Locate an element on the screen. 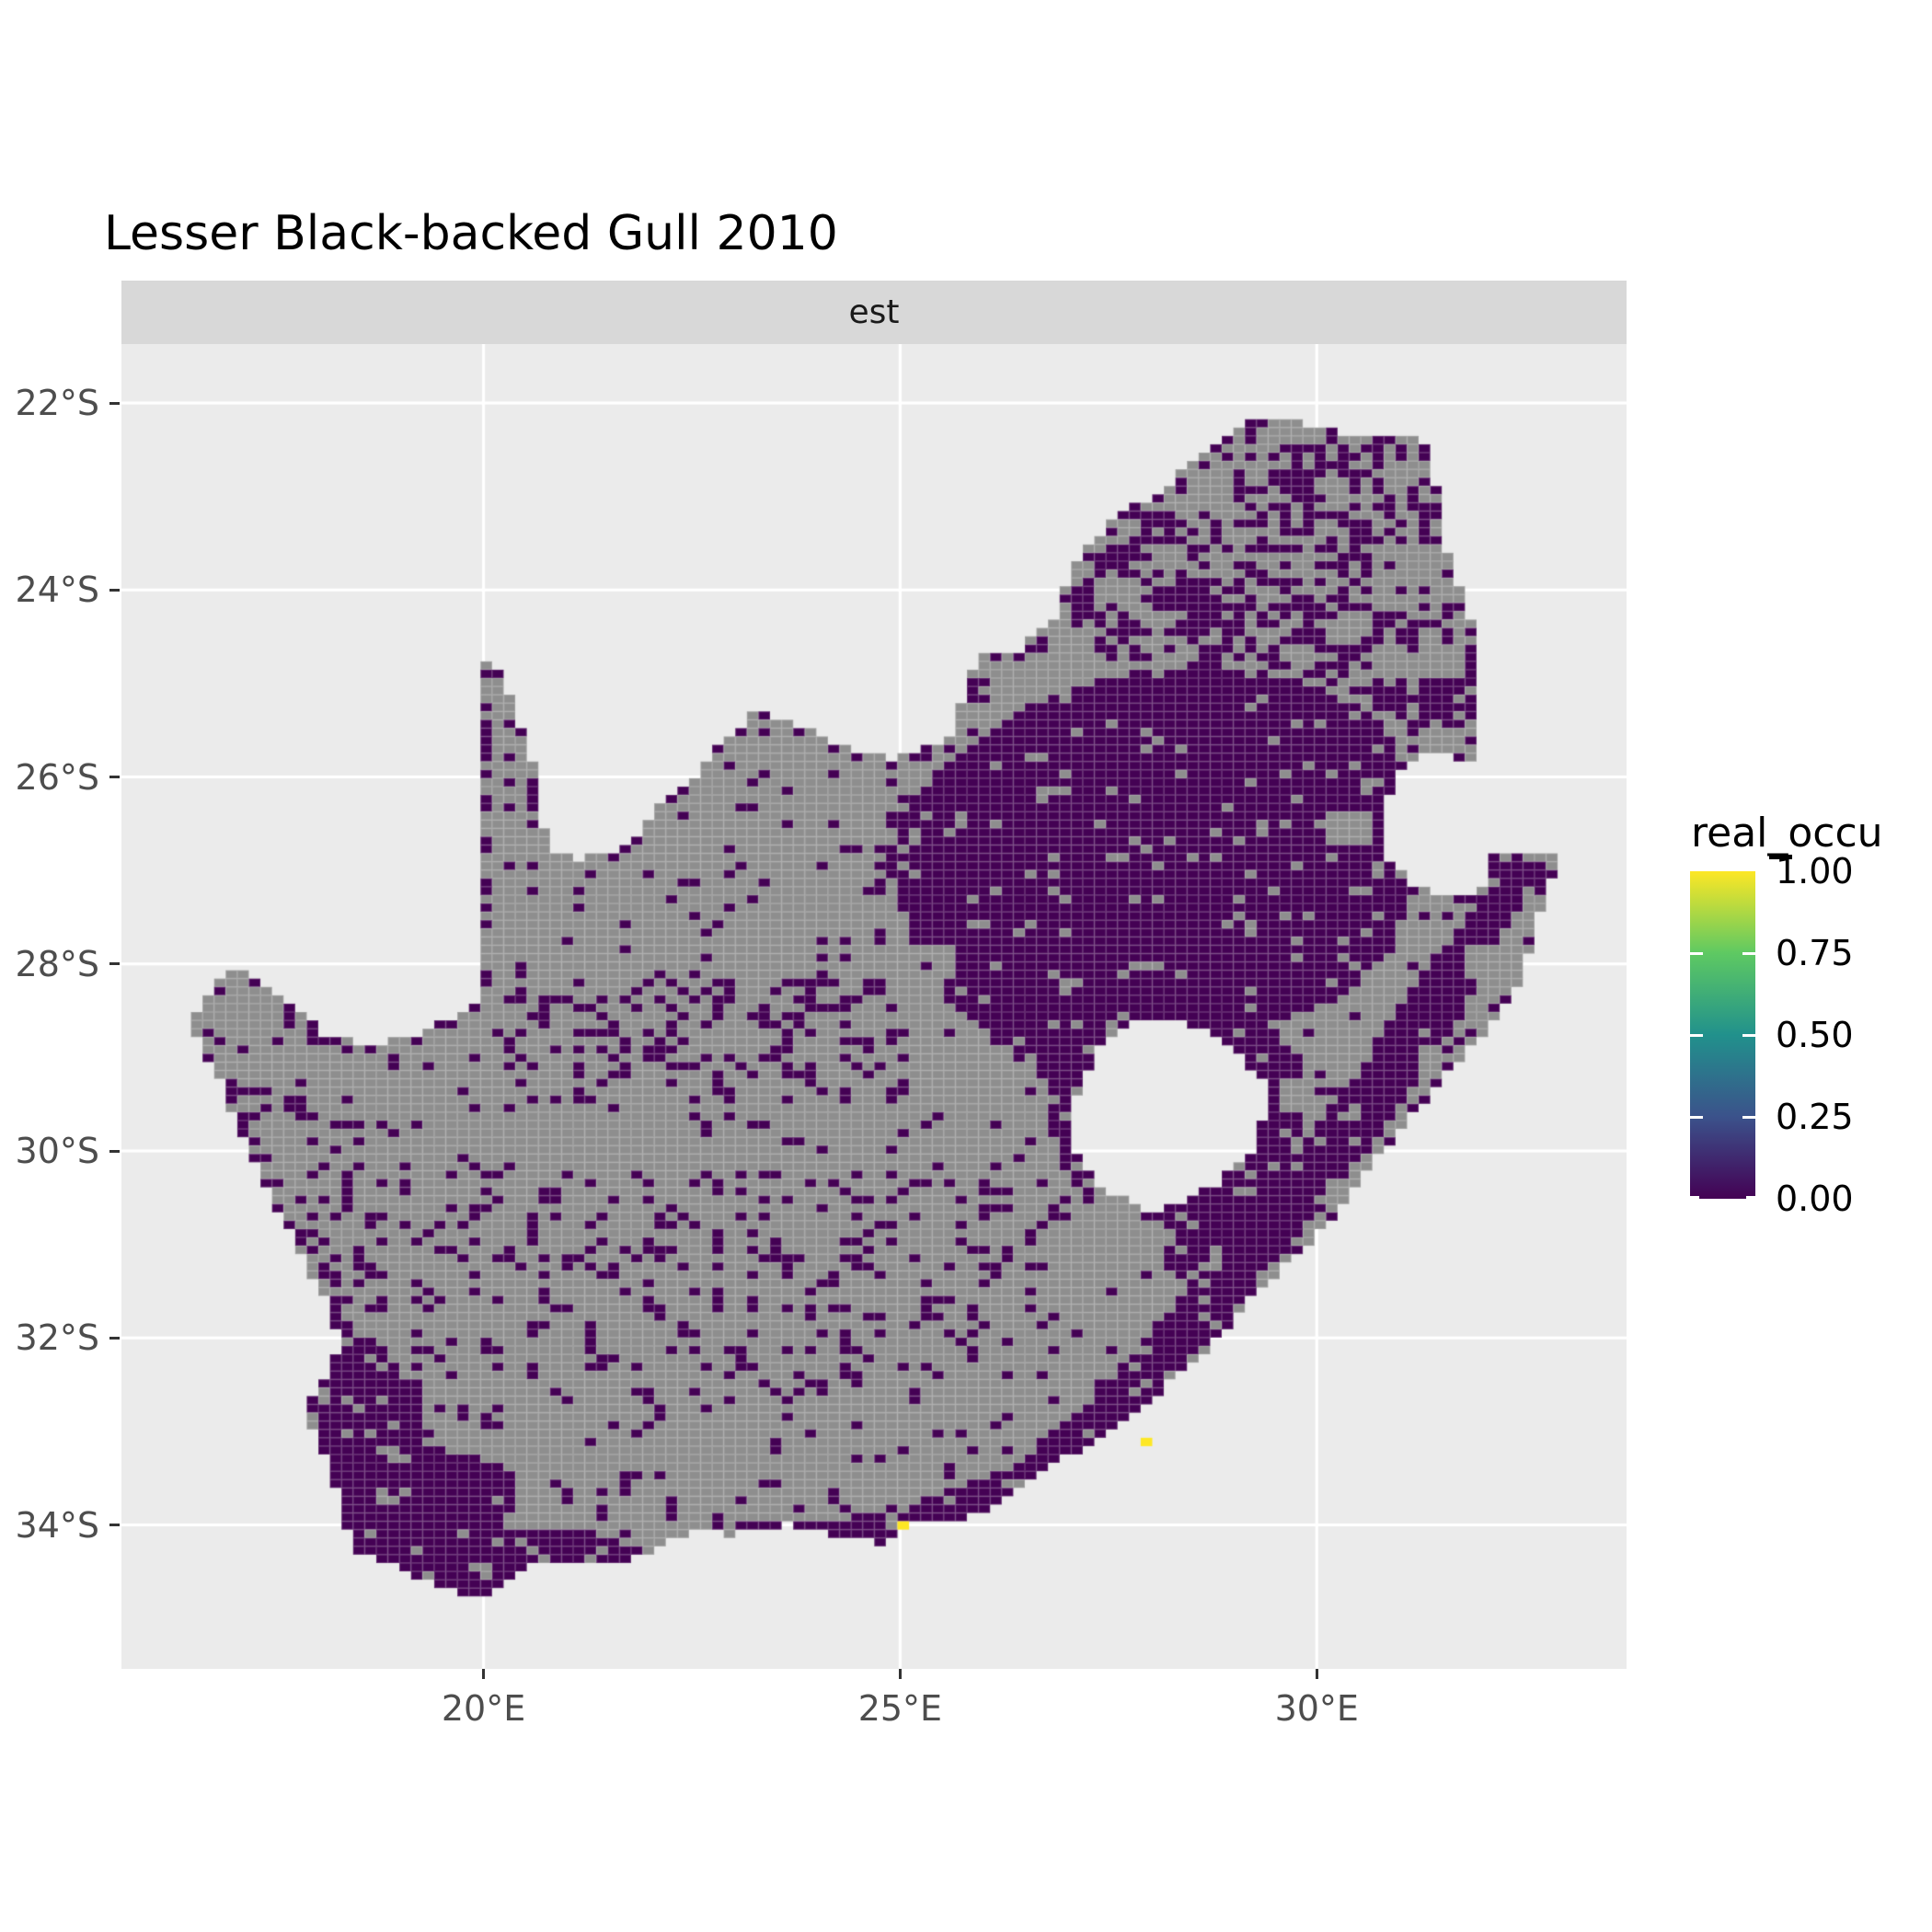 This screenshot has width=1932, height=1932. facet-strip-label: est is located at coordinates (874, 312).